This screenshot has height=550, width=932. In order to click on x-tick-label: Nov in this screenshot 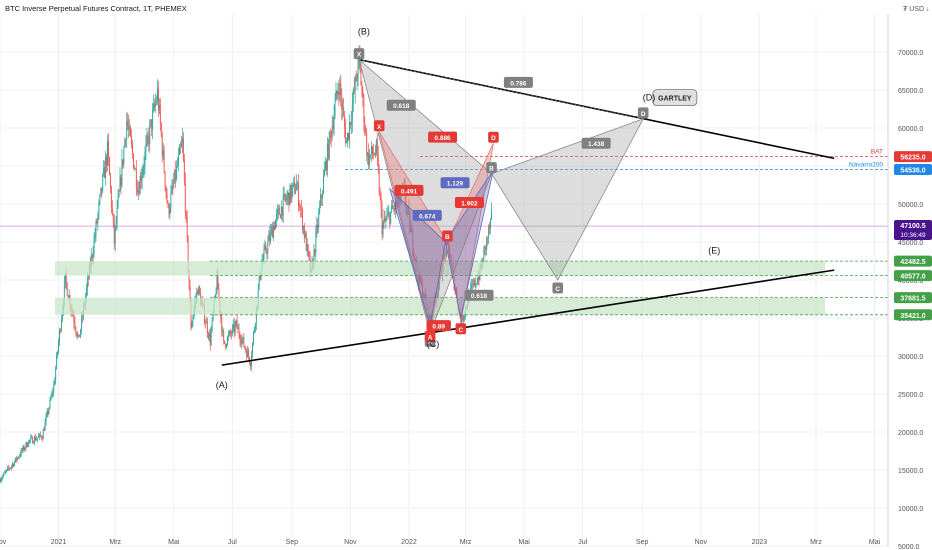, I will do `click(350, 542)`.